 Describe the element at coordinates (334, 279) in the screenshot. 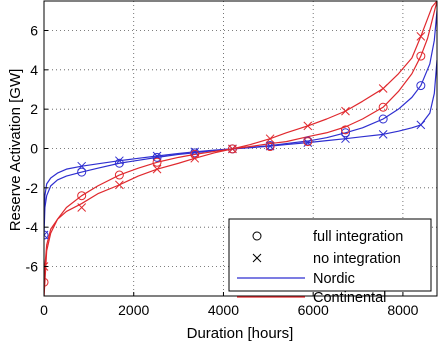

I see `legend-label-nordic: Nordic` at that location.